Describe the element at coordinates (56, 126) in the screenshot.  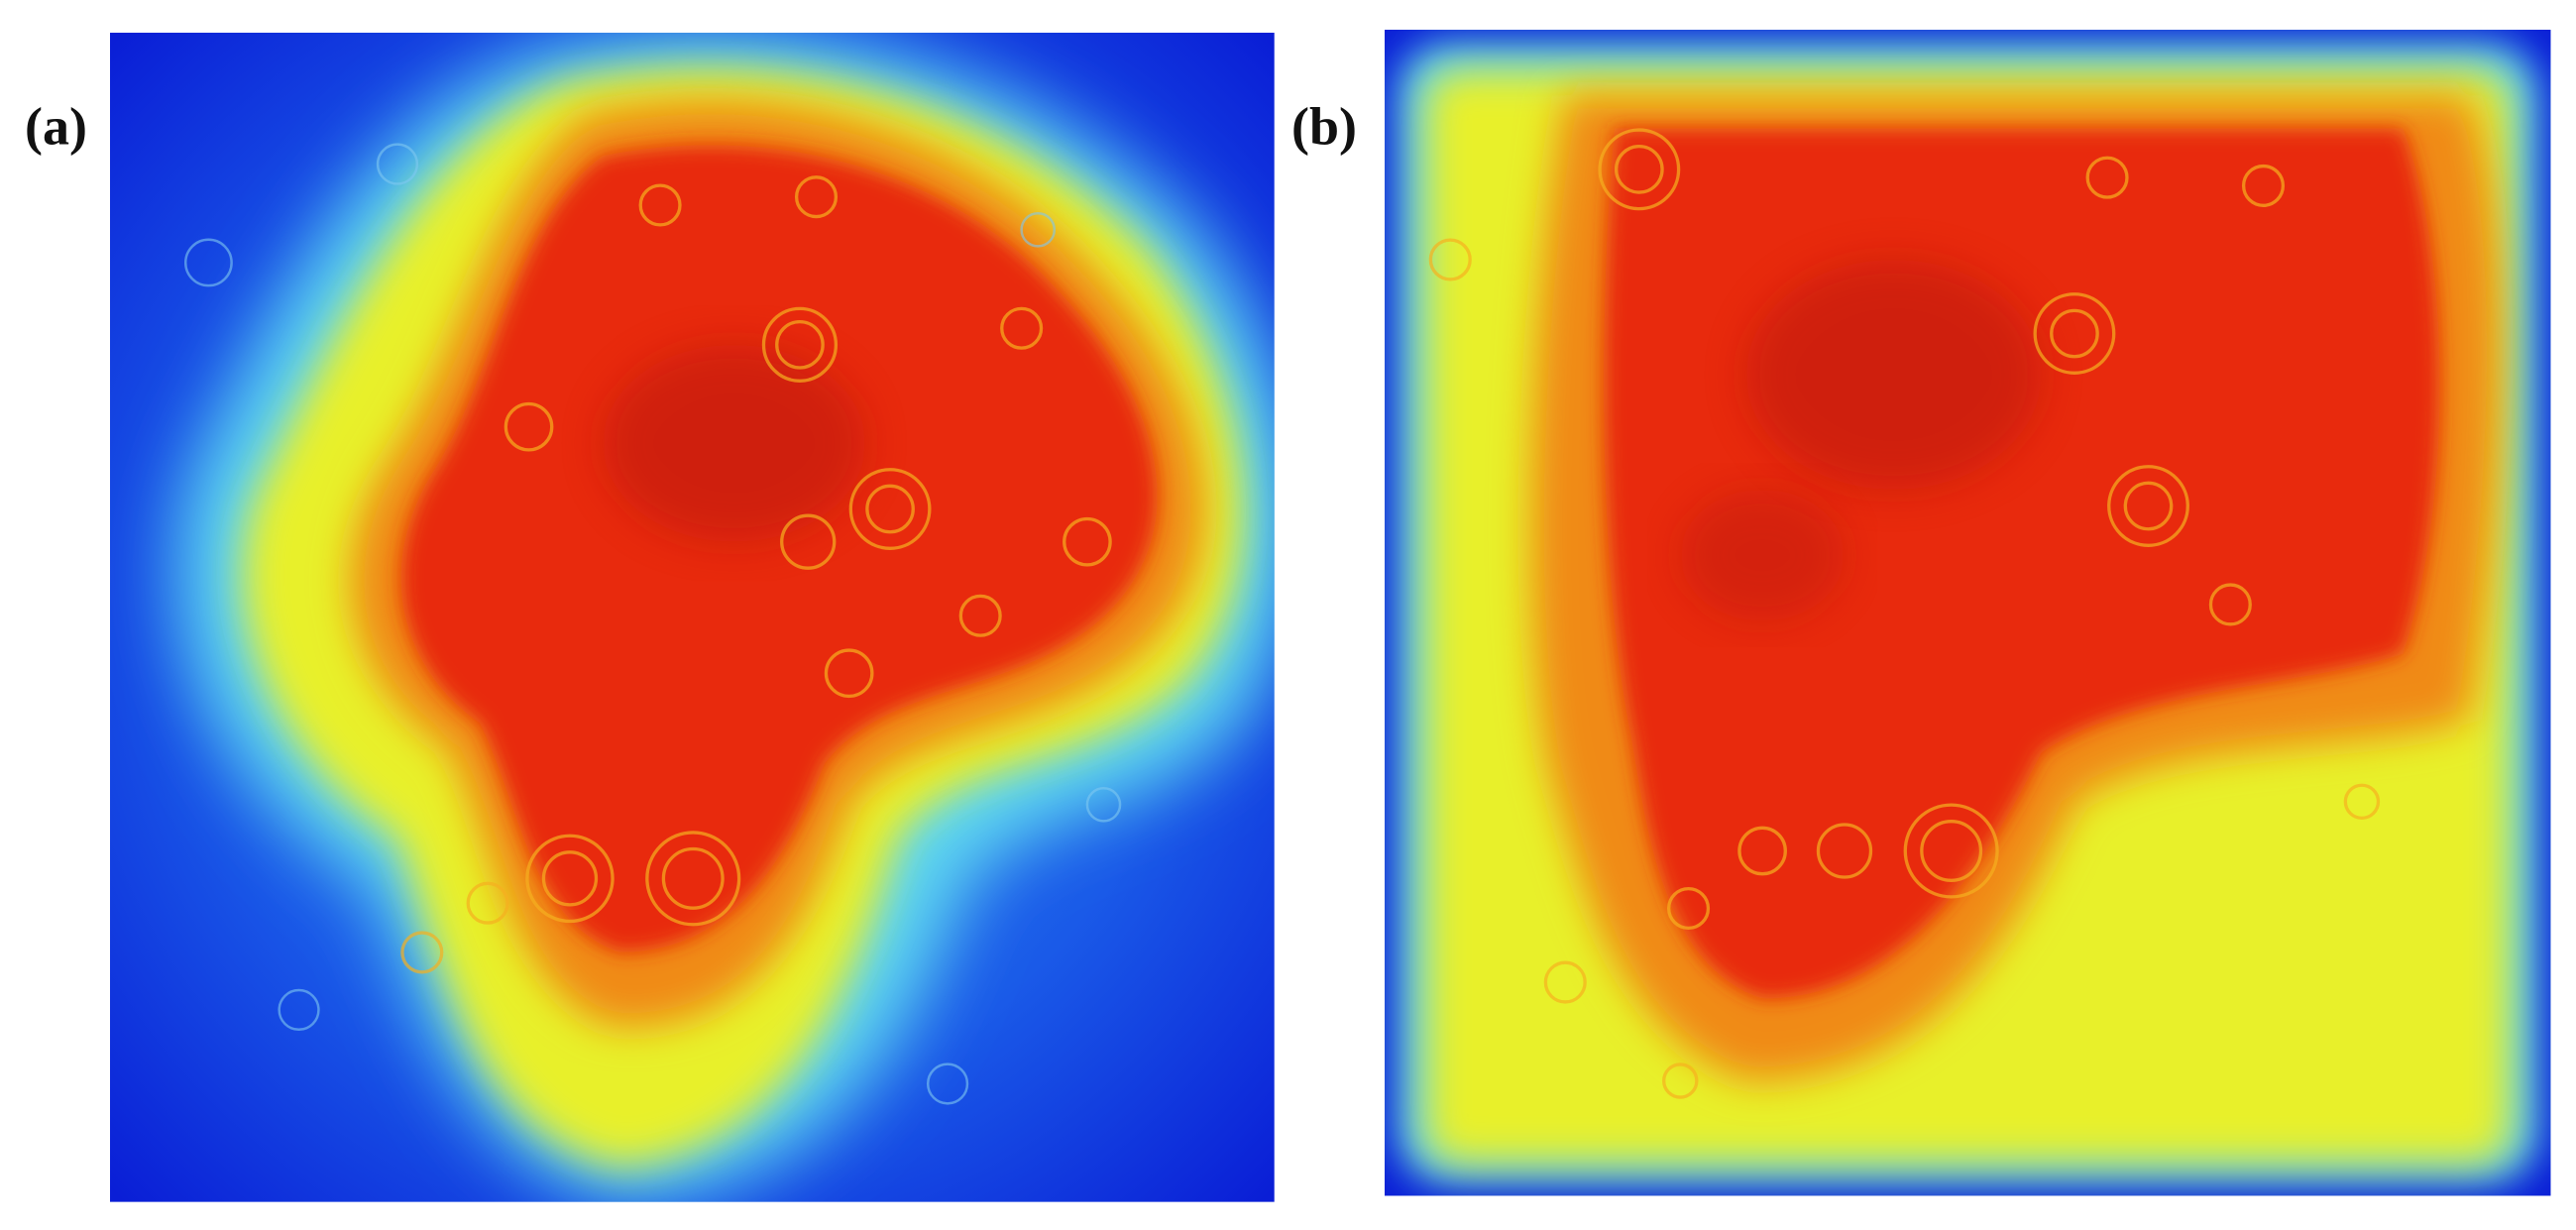
I see `panel-label: (a)` at that location.